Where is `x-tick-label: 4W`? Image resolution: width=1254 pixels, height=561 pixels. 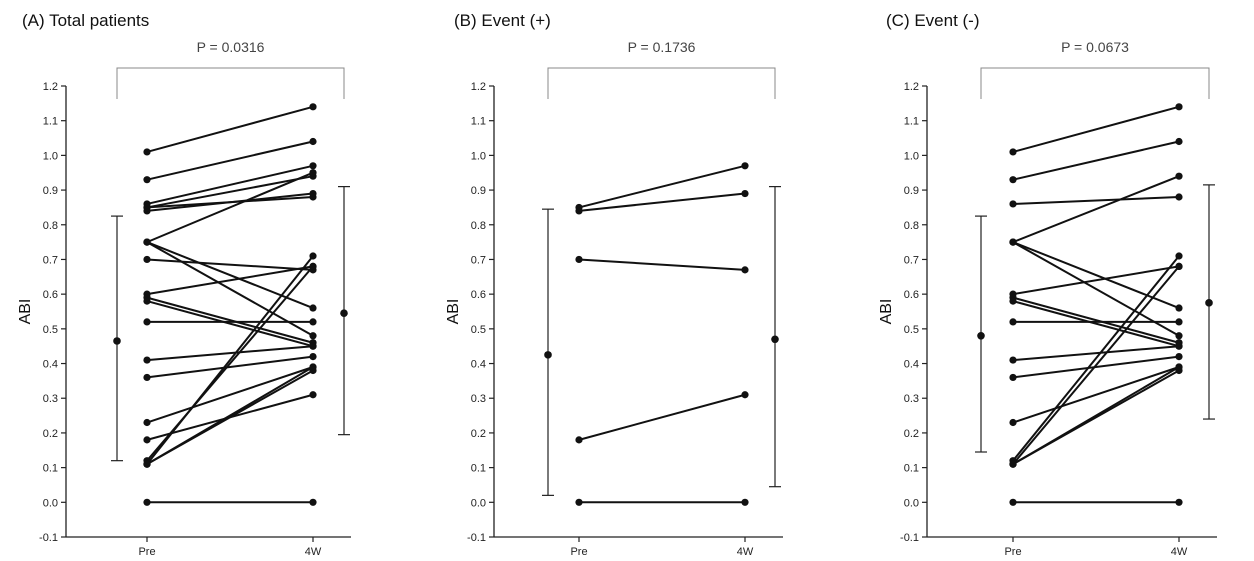 x-tick-label: 4W is located at coordinates (1179, 552).